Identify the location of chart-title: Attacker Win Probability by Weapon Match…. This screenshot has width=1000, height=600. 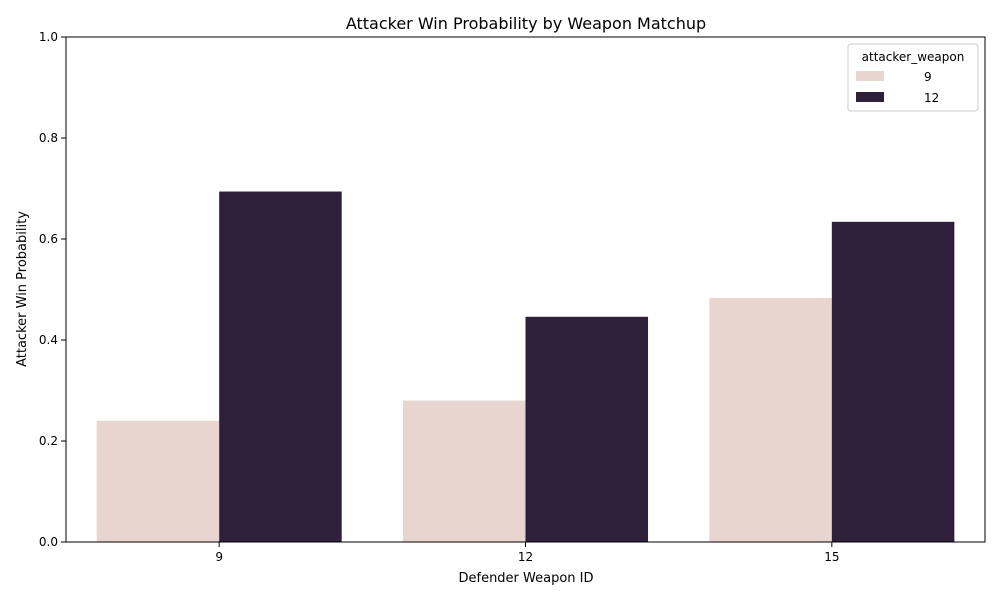
(526, 23).